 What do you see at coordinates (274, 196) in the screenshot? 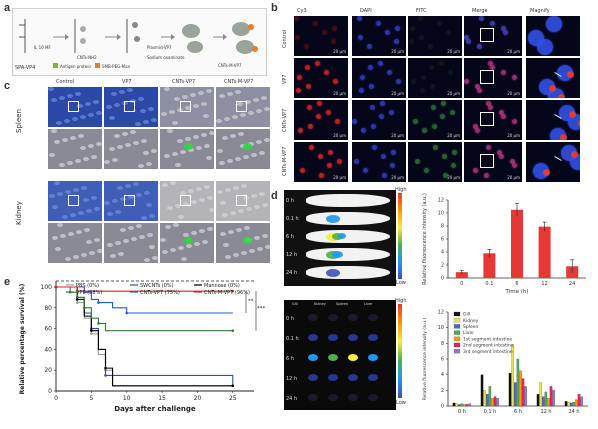
I see `panel-label-d: d` at bounding box center [274, 196].